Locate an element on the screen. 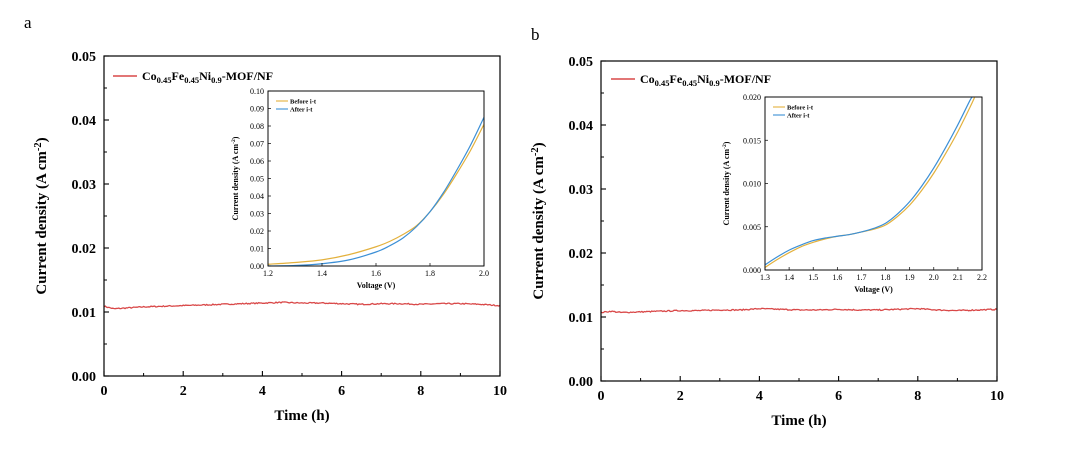 This screenshot has width=1080, height=457. inset-y-tick-label: 0.02 is located at coordinates (257, 231).